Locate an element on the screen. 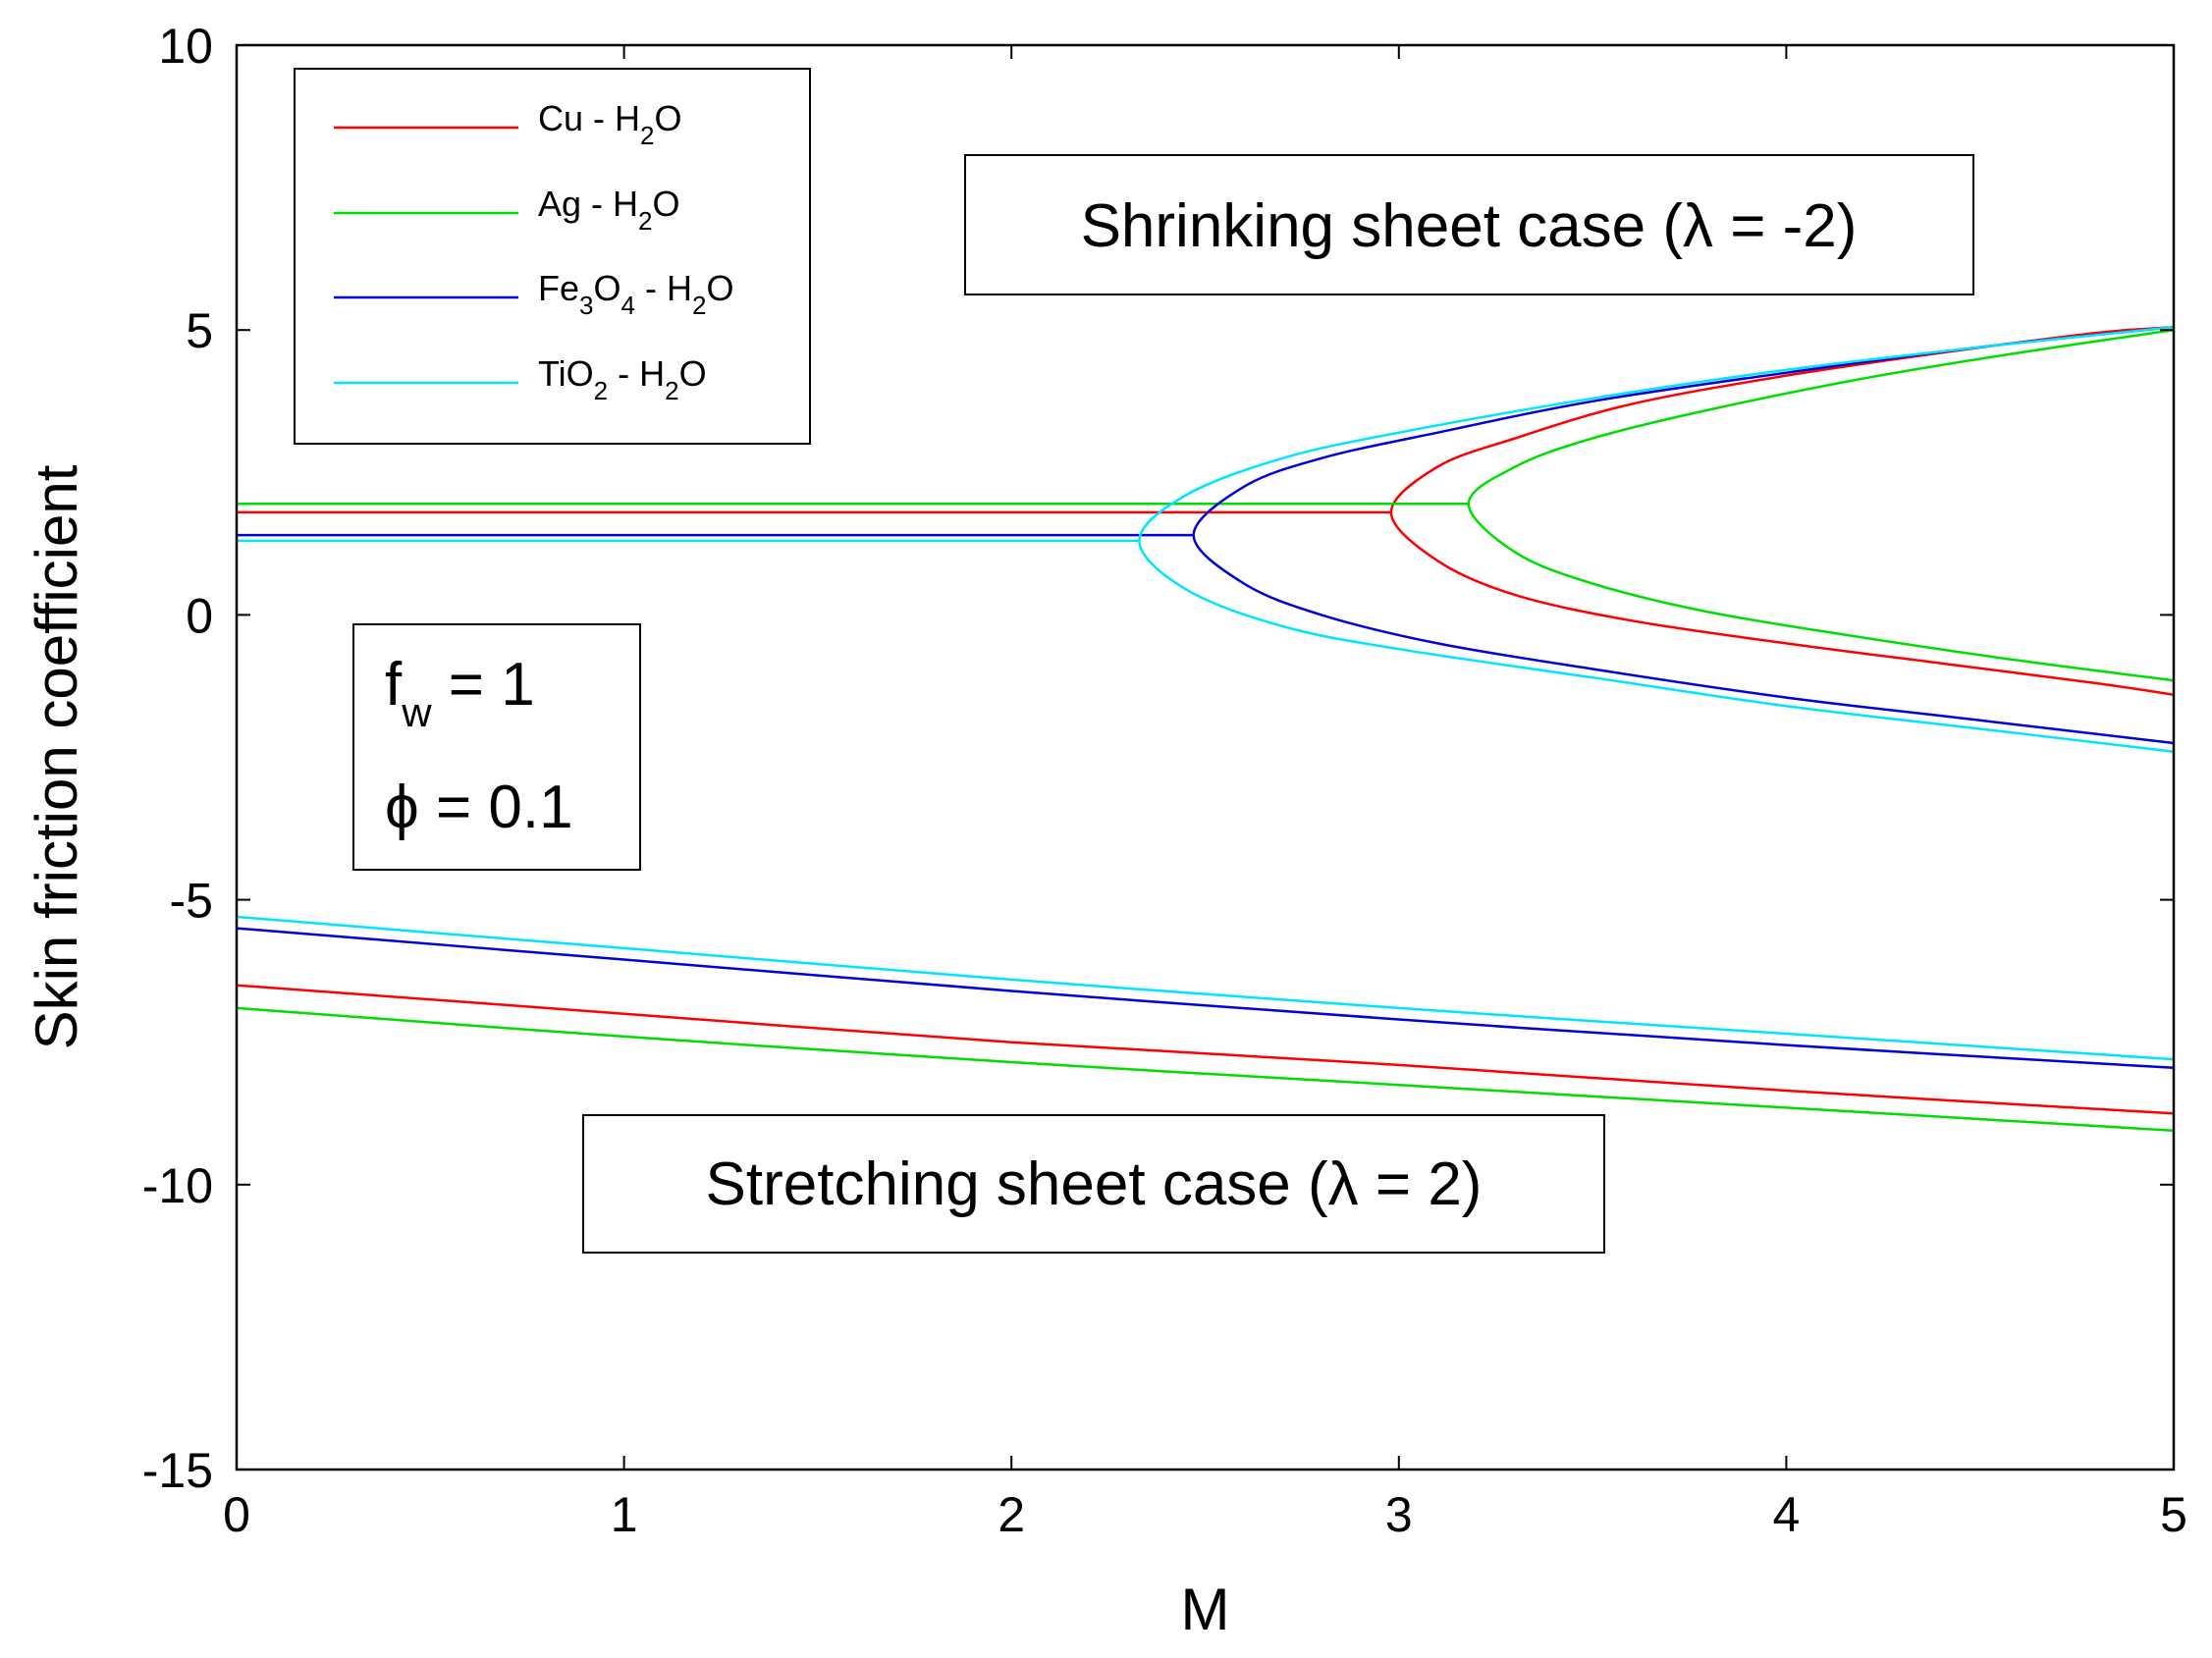 This screenshot has height=1658, width=2212. shrinking-annotation: Shrinking sheet case (λ = -2) is located at coordinates (1469, 224).